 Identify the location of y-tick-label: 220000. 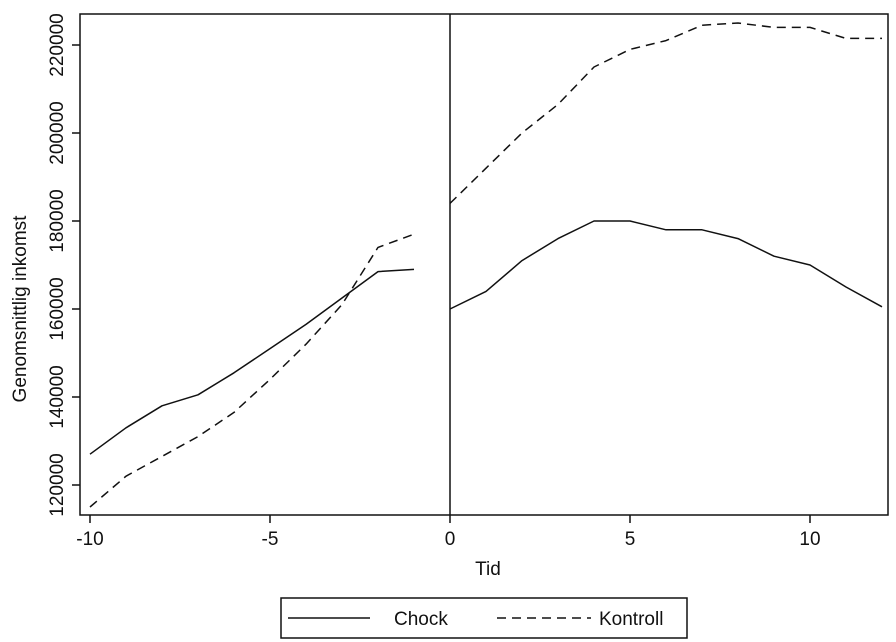
(57, 44).